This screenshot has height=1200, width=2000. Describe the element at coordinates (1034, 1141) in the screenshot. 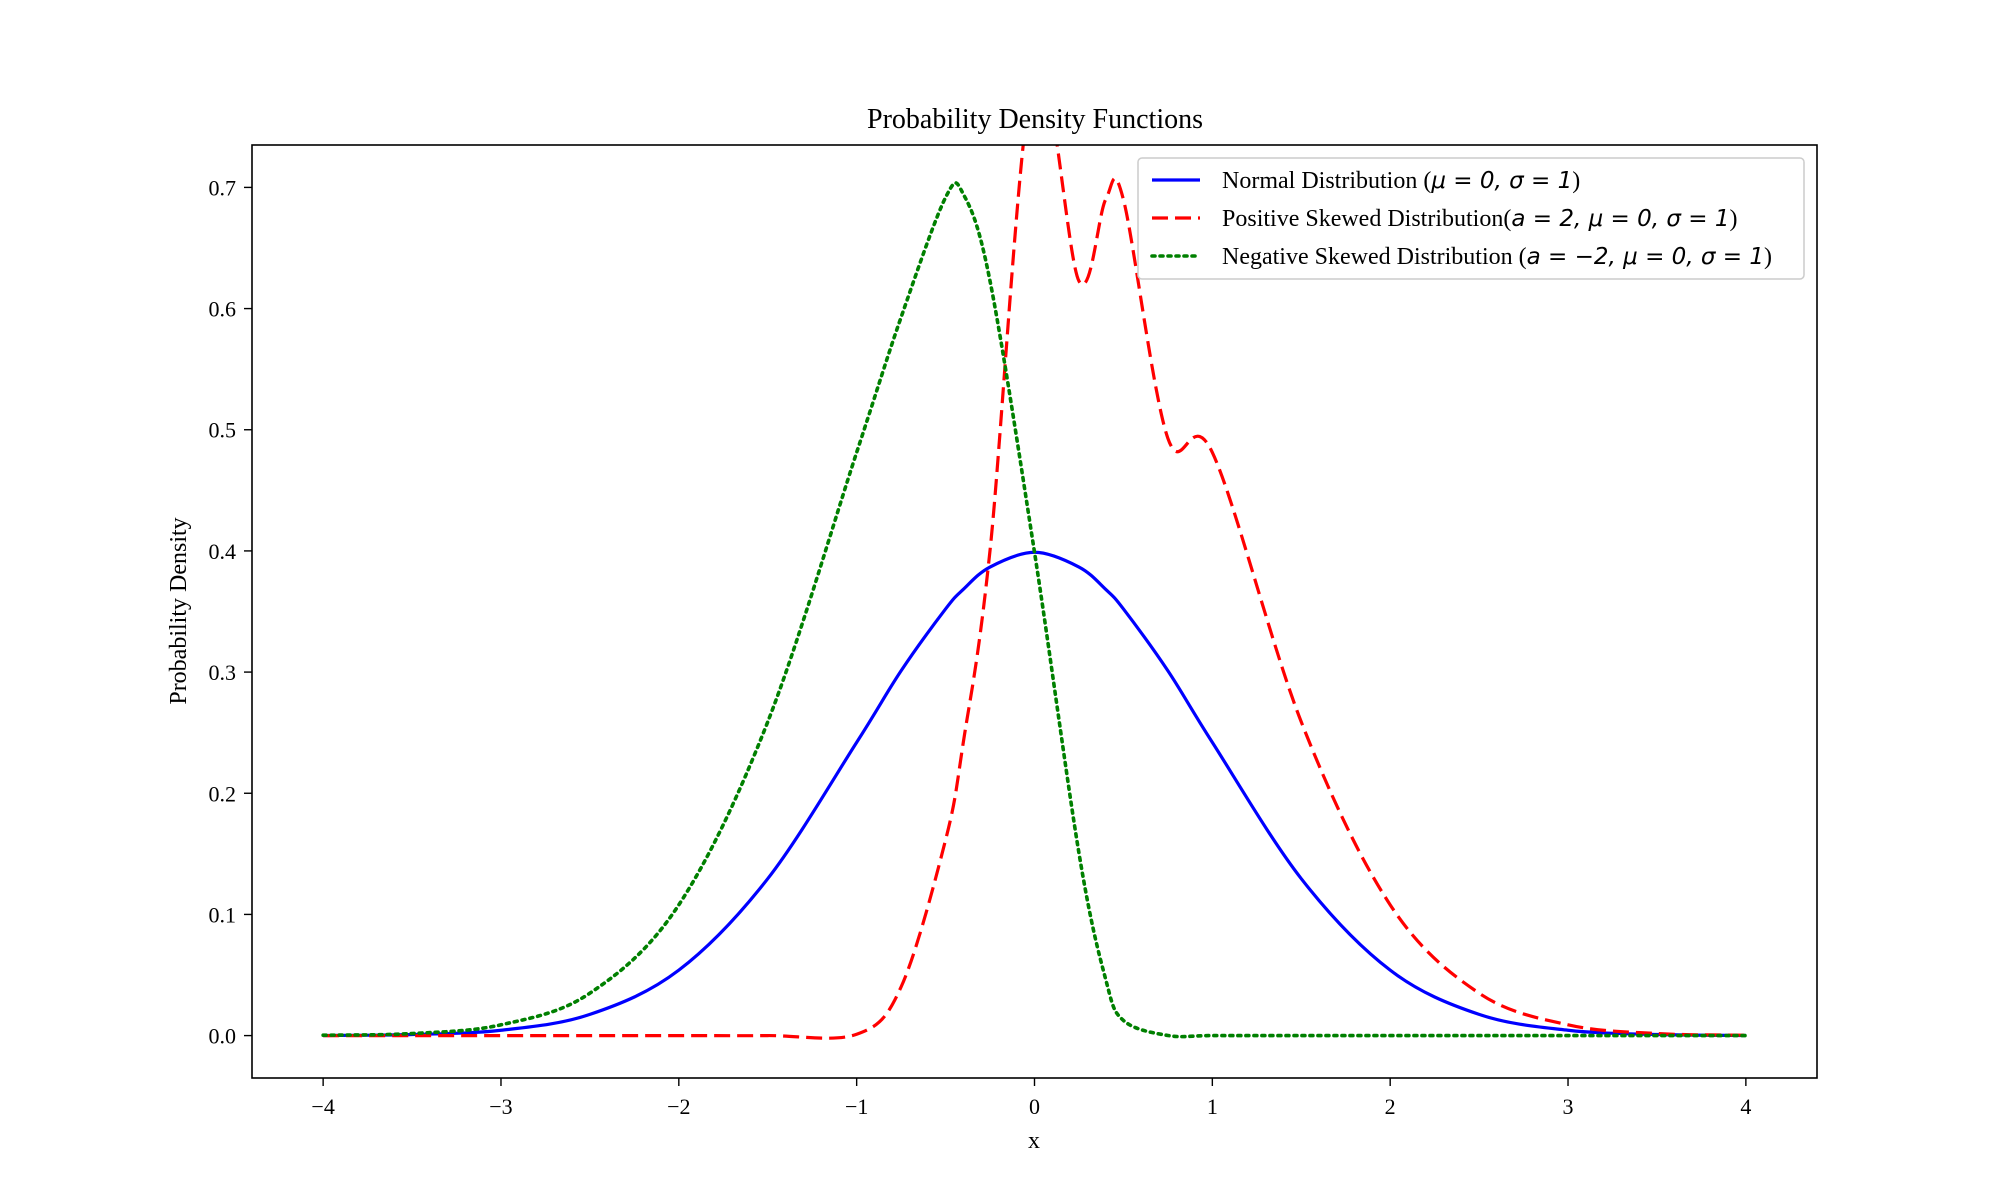

I see `x-axis-label: x` at that location.